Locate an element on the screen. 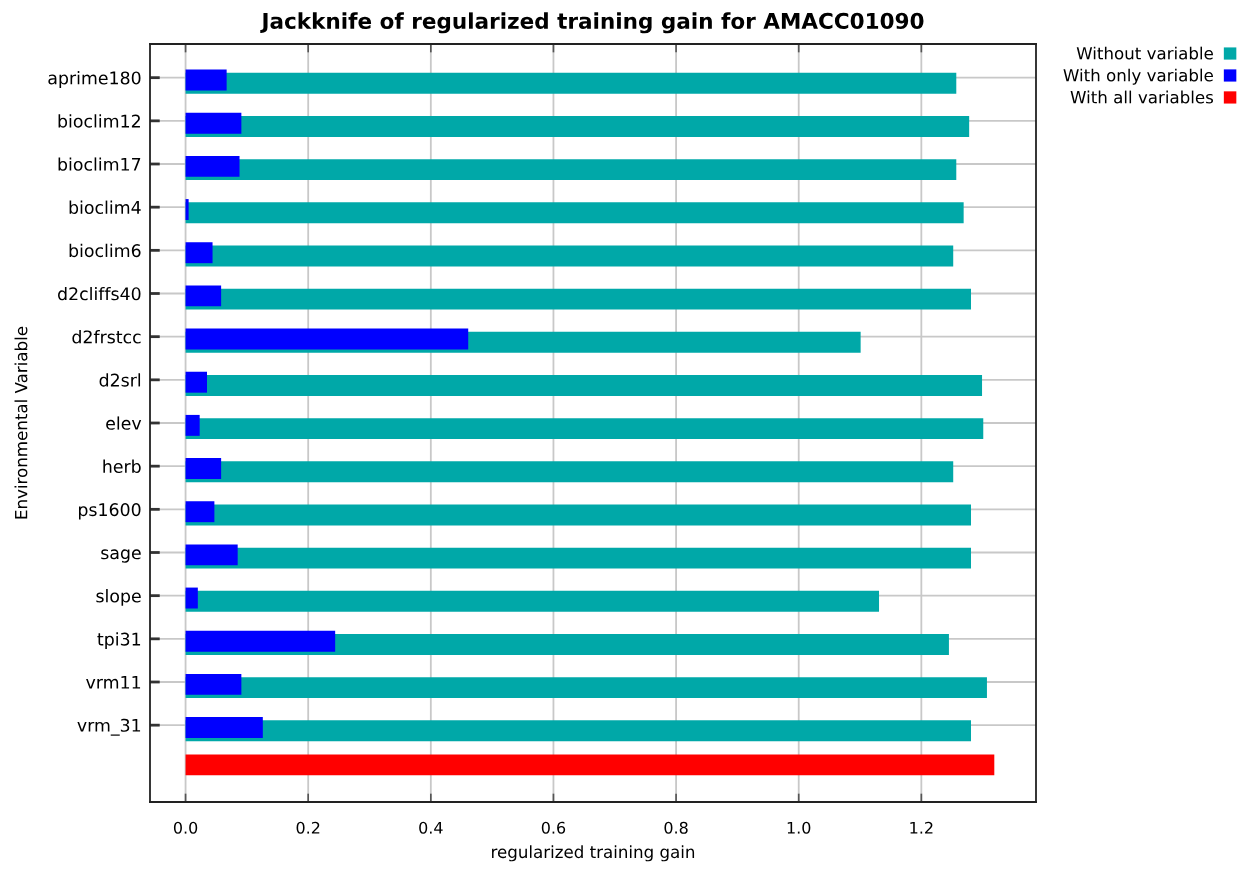  y-tick-label: bioclim17 is located at coordinates (99, 164).